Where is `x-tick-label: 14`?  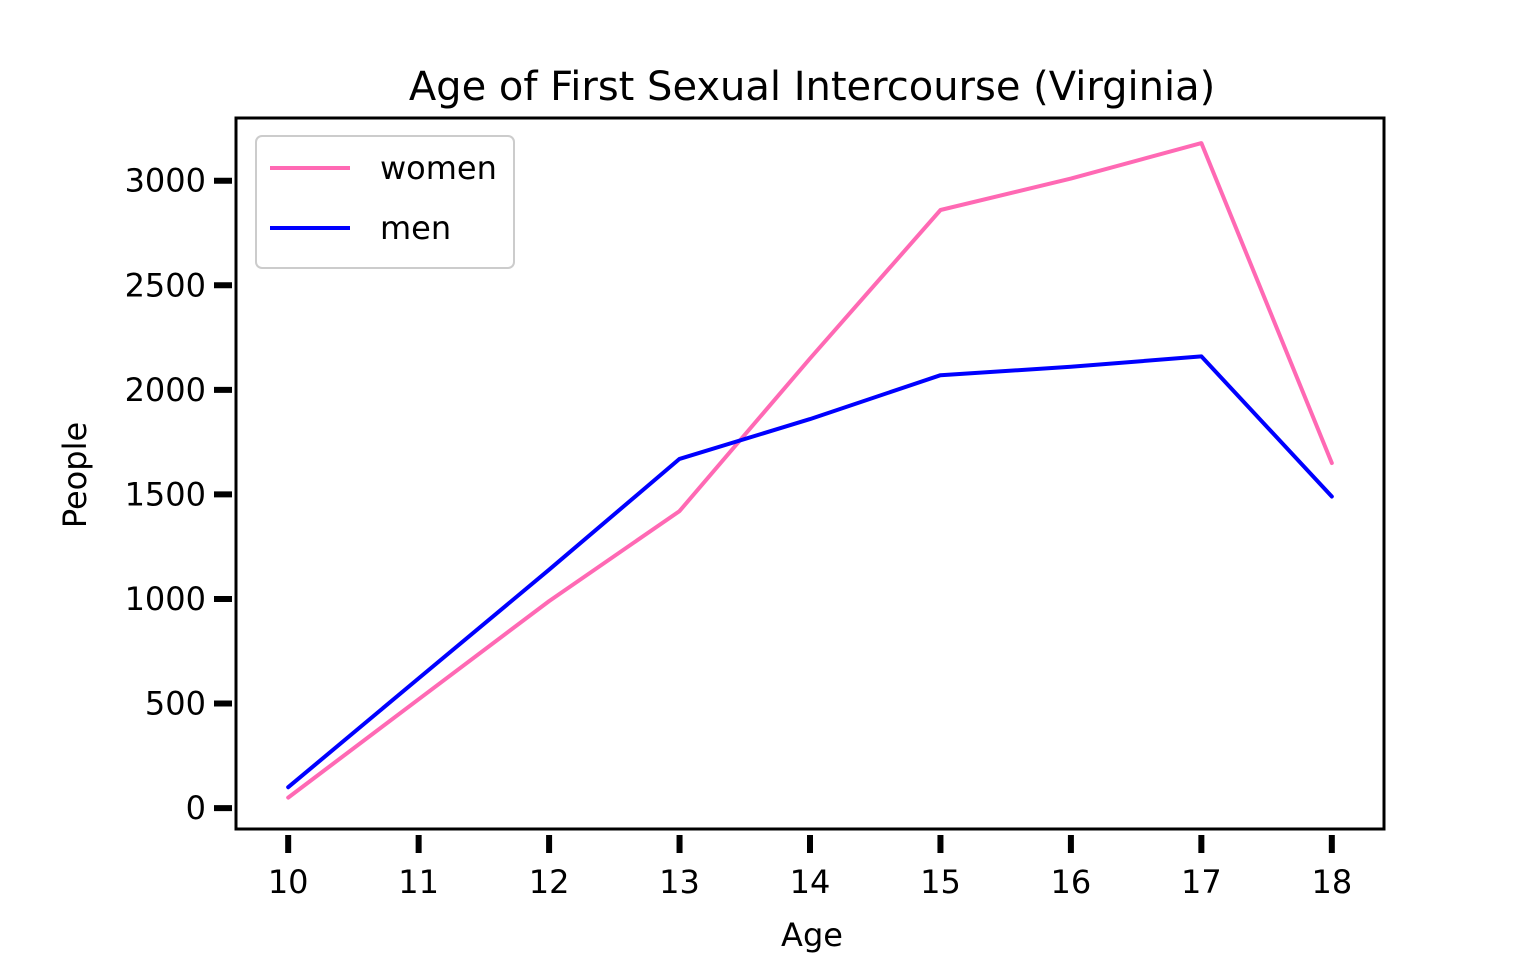 x-tick-label: 14 is located at coordinates (810, 882).